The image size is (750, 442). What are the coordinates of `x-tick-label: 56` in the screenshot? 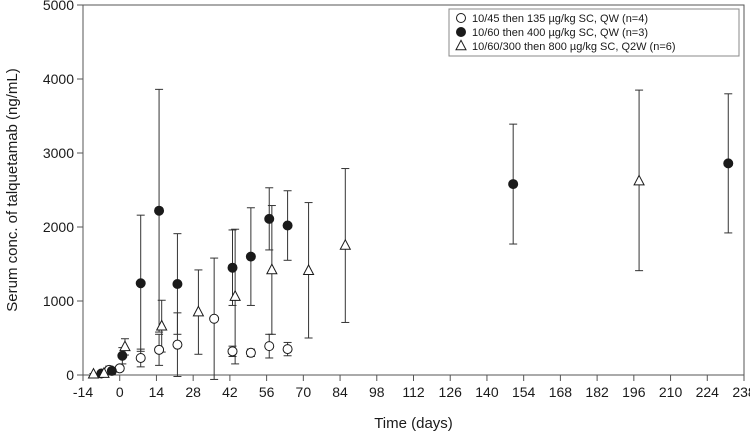 It's located at (267, 392).